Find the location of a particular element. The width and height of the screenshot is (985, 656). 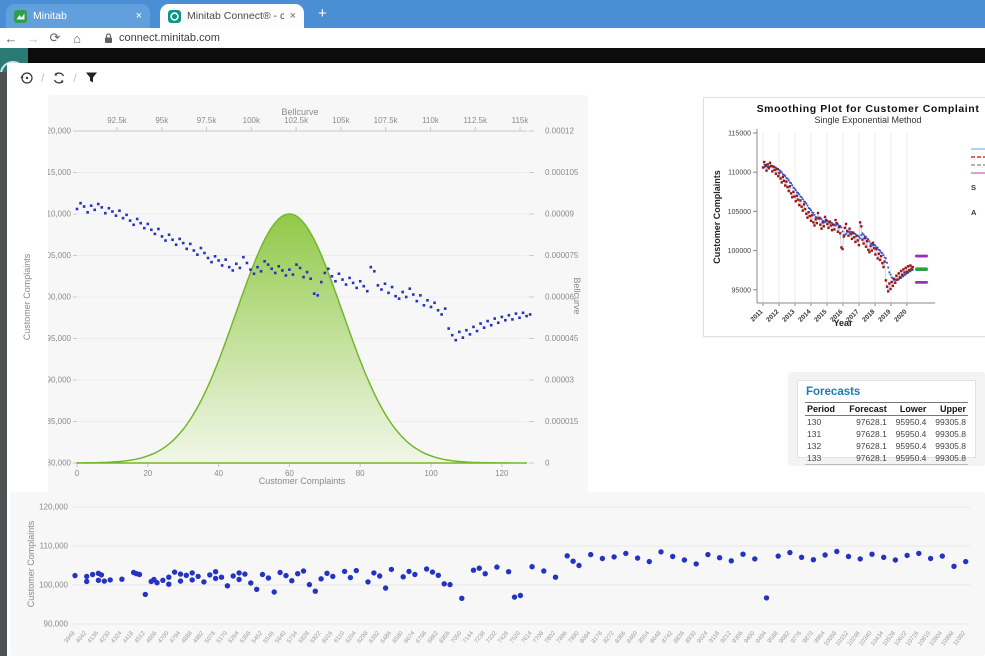

table-cell: 95950.4 is located at coordinates (911, 422).